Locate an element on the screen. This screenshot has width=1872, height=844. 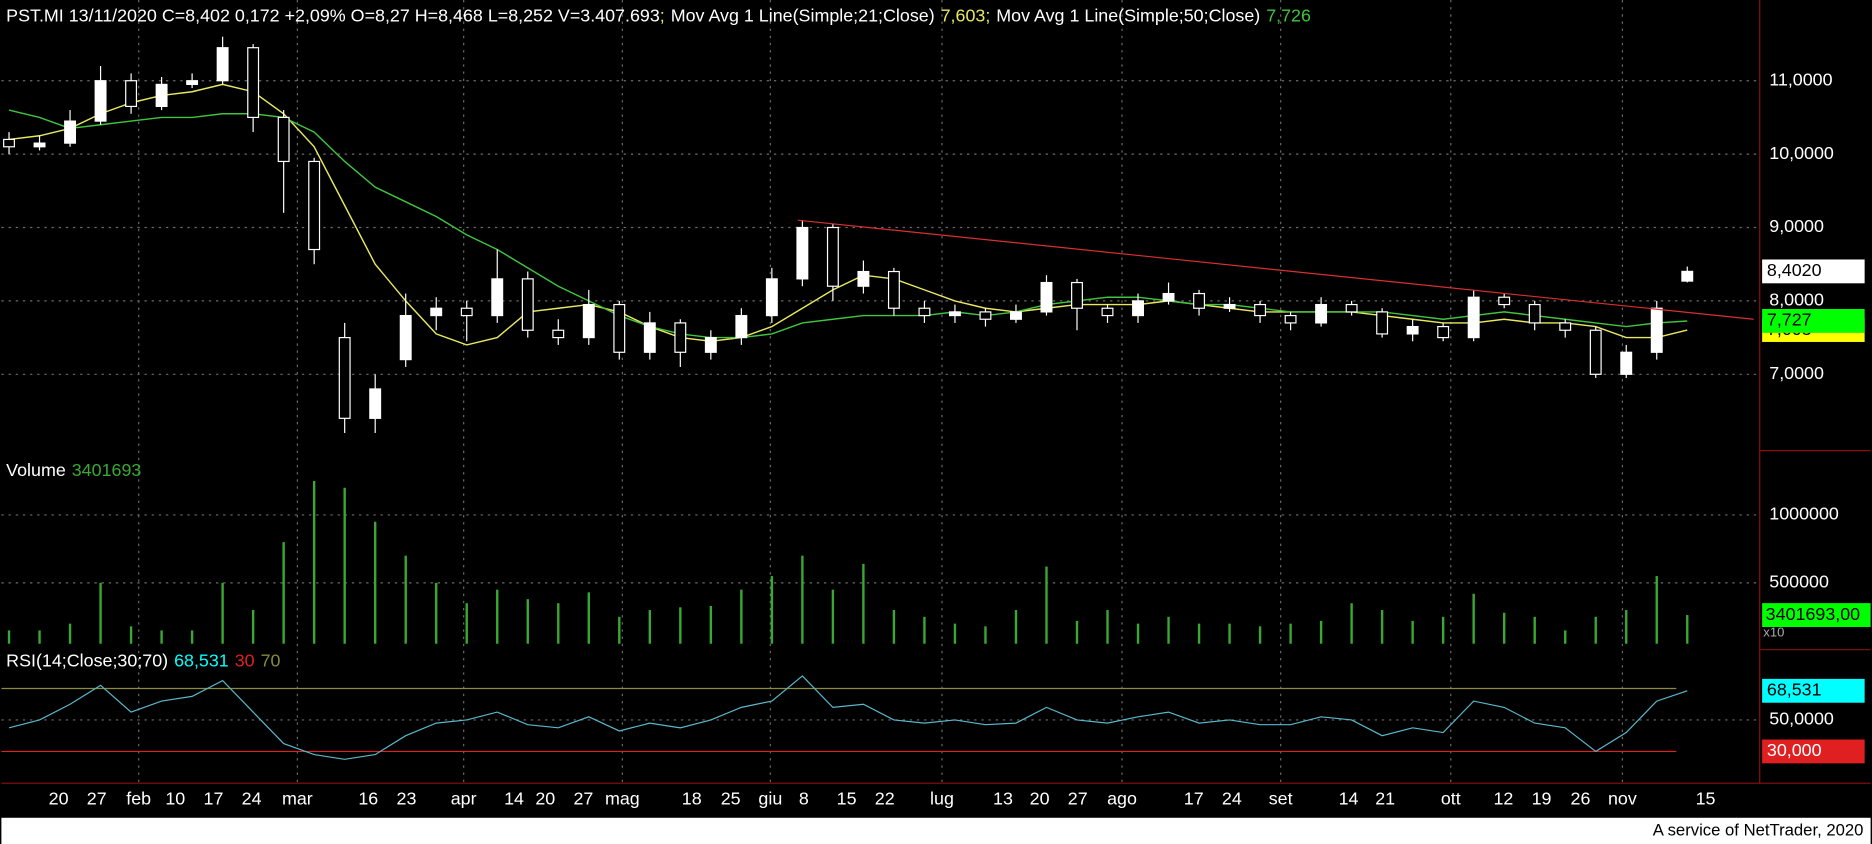
header-part: RSI(14;Close;30;70) is located at coordinates (87, 660).